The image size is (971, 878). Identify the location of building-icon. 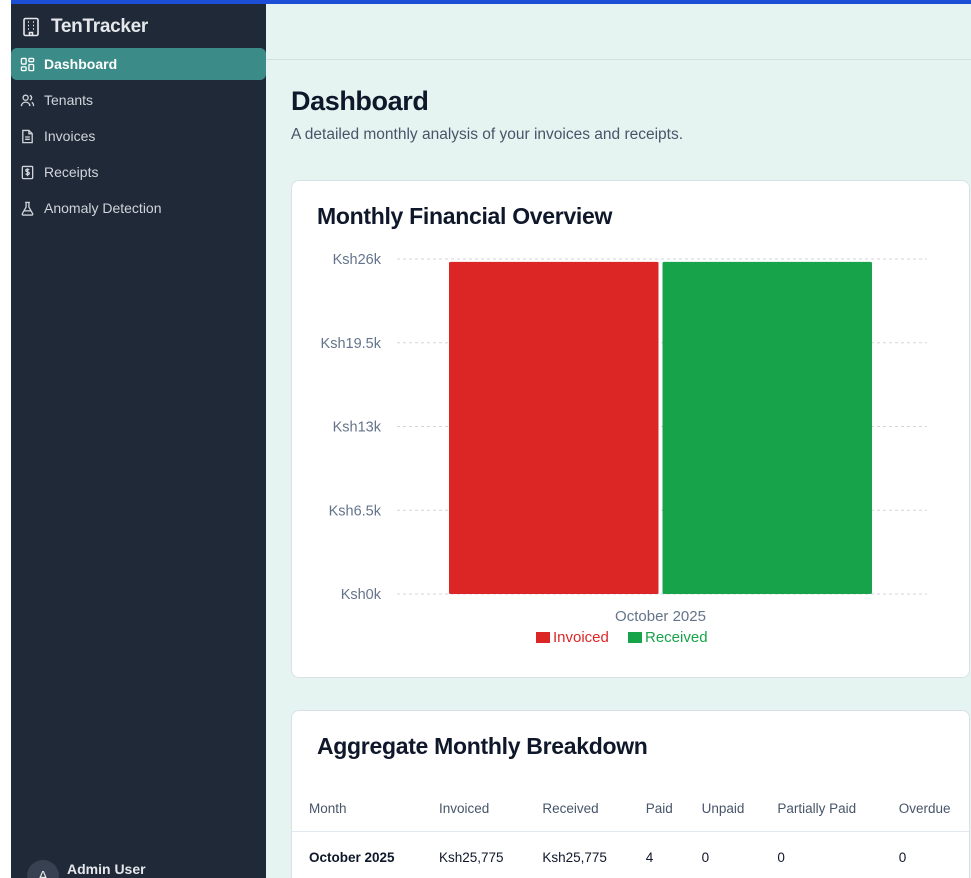
(31, 27).